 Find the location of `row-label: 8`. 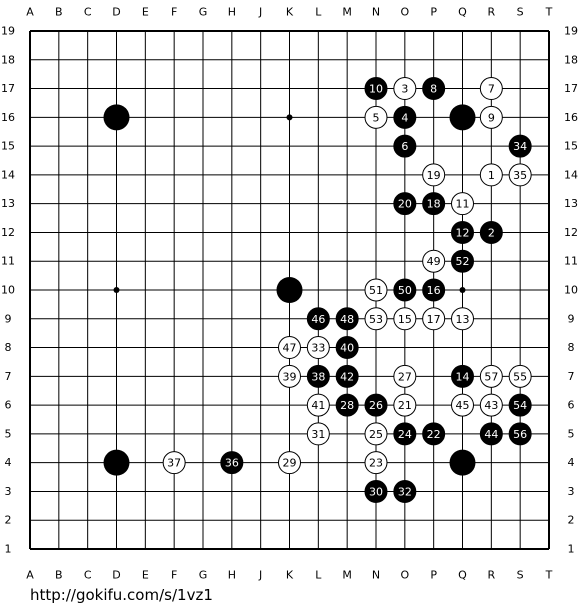

row-label: 8 is located at coordinates (8, 347).